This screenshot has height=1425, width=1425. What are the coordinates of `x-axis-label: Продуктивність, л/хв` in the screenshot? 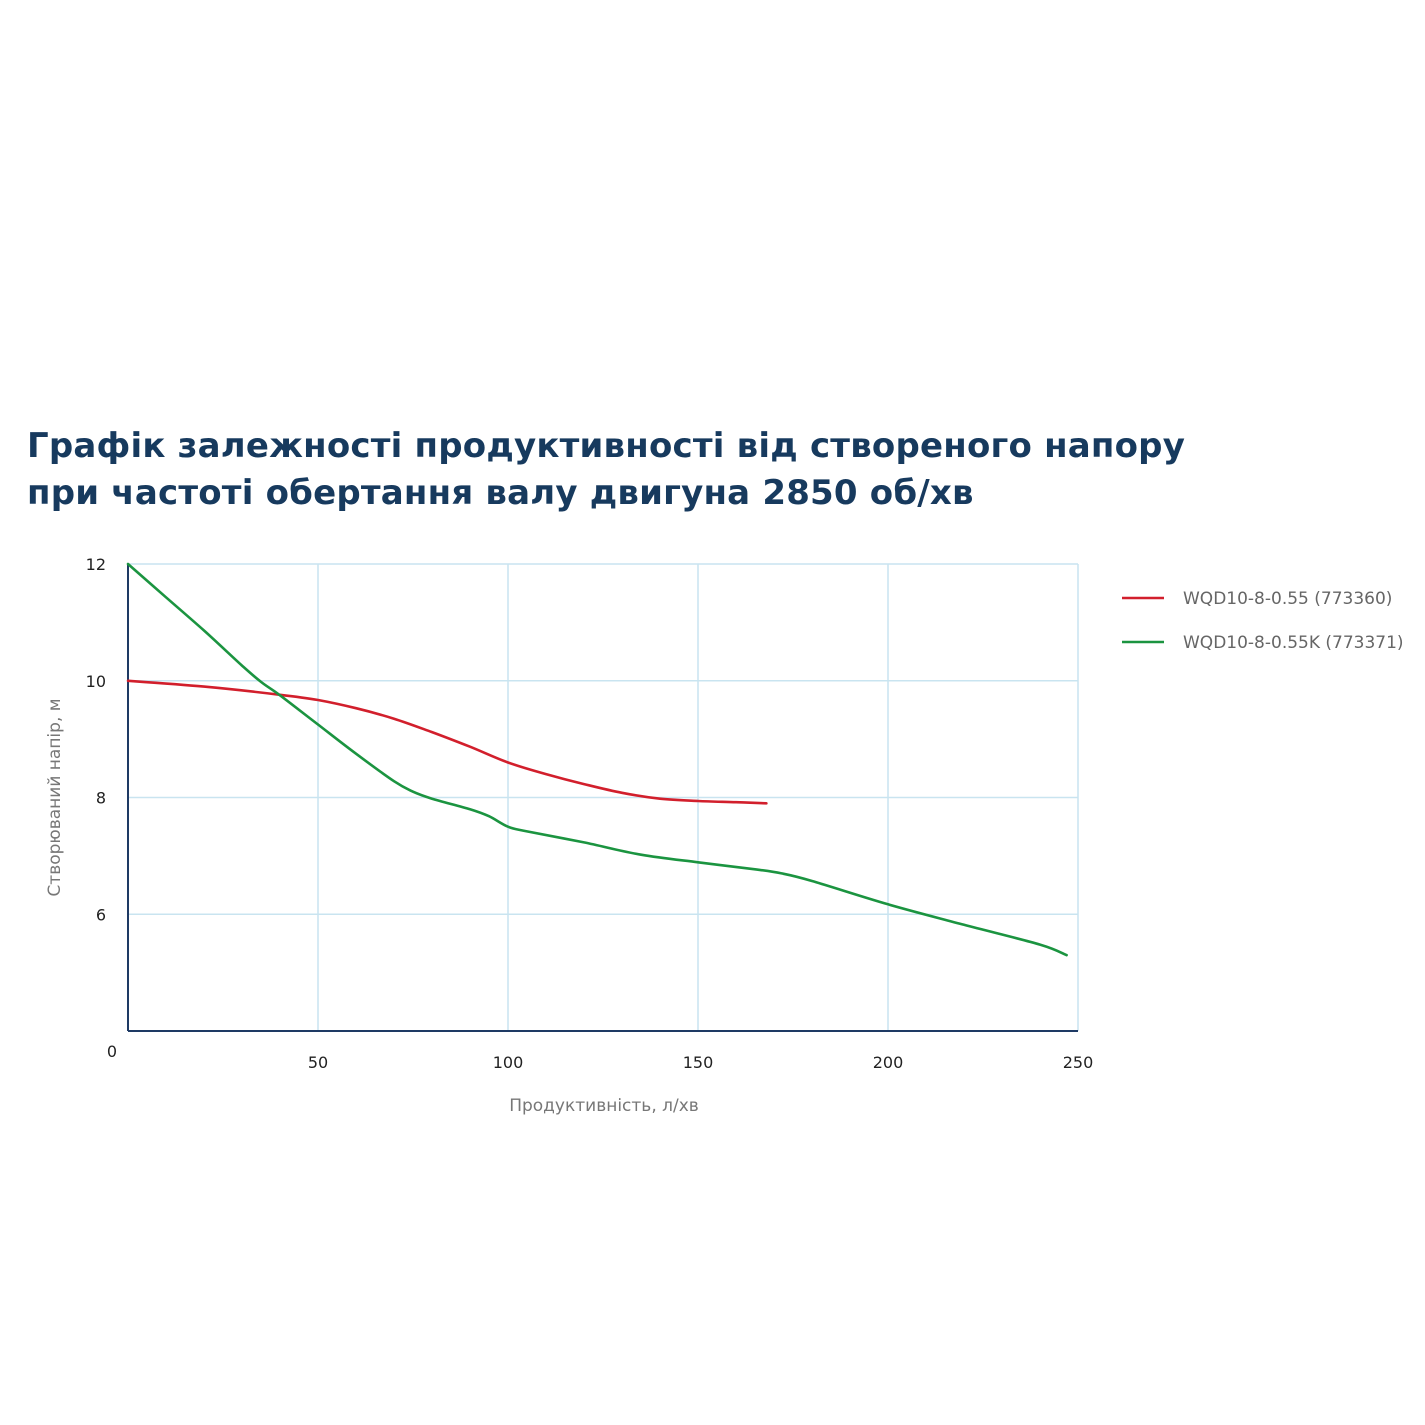 It's located at (604, 1106).